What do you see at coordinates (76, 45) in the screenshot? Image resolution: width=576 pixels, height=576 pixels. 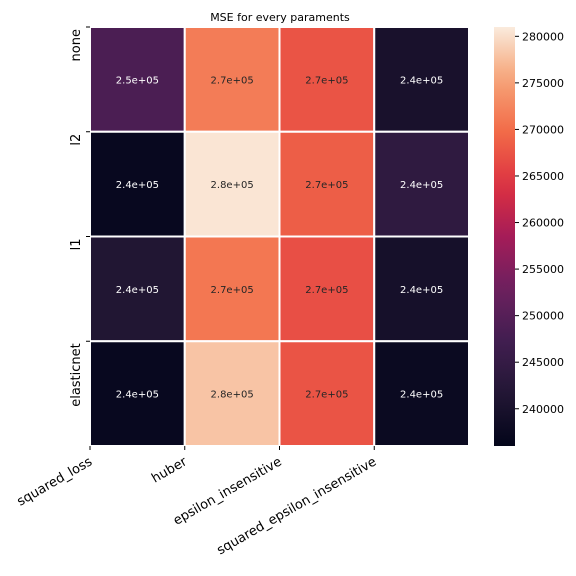 I see `y-tick-label: none` at bounding box center [76, 45].